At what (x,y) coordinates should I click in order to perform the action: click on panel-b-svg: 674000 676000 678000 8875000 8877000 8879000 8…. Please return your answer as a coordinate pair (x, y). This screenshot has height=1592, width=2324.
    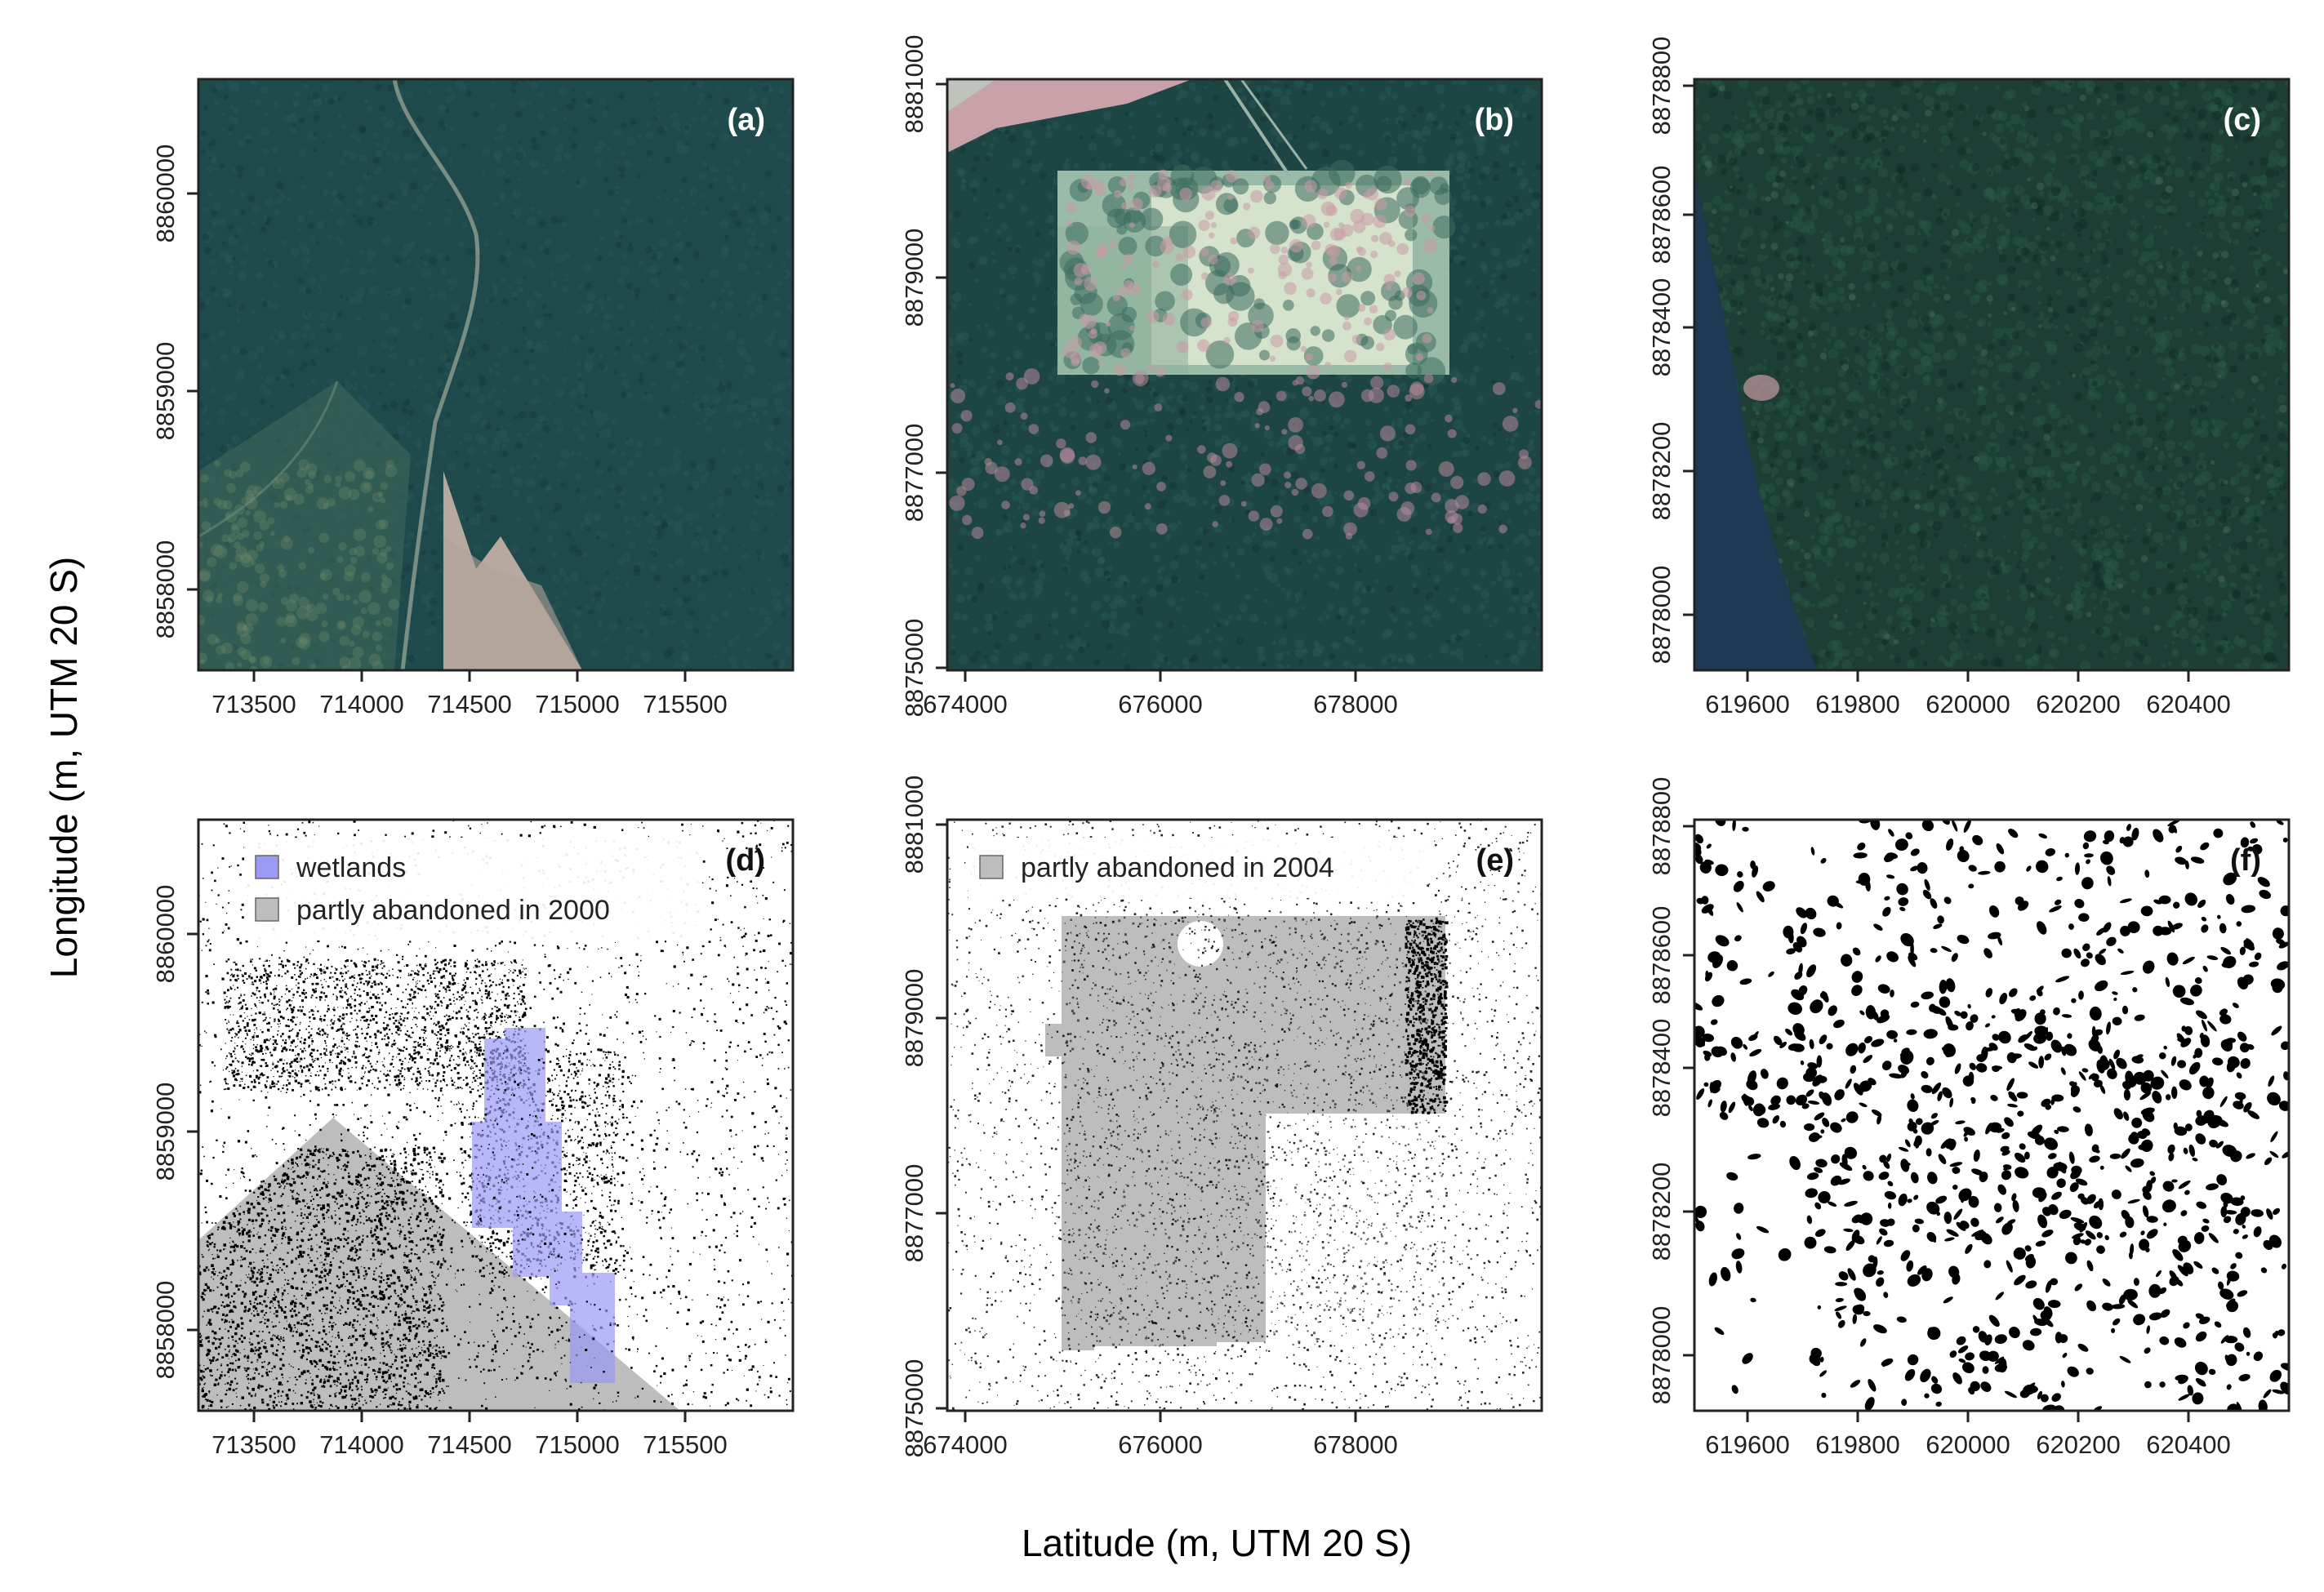
    Looking at the image, I should click on (1221, 377).